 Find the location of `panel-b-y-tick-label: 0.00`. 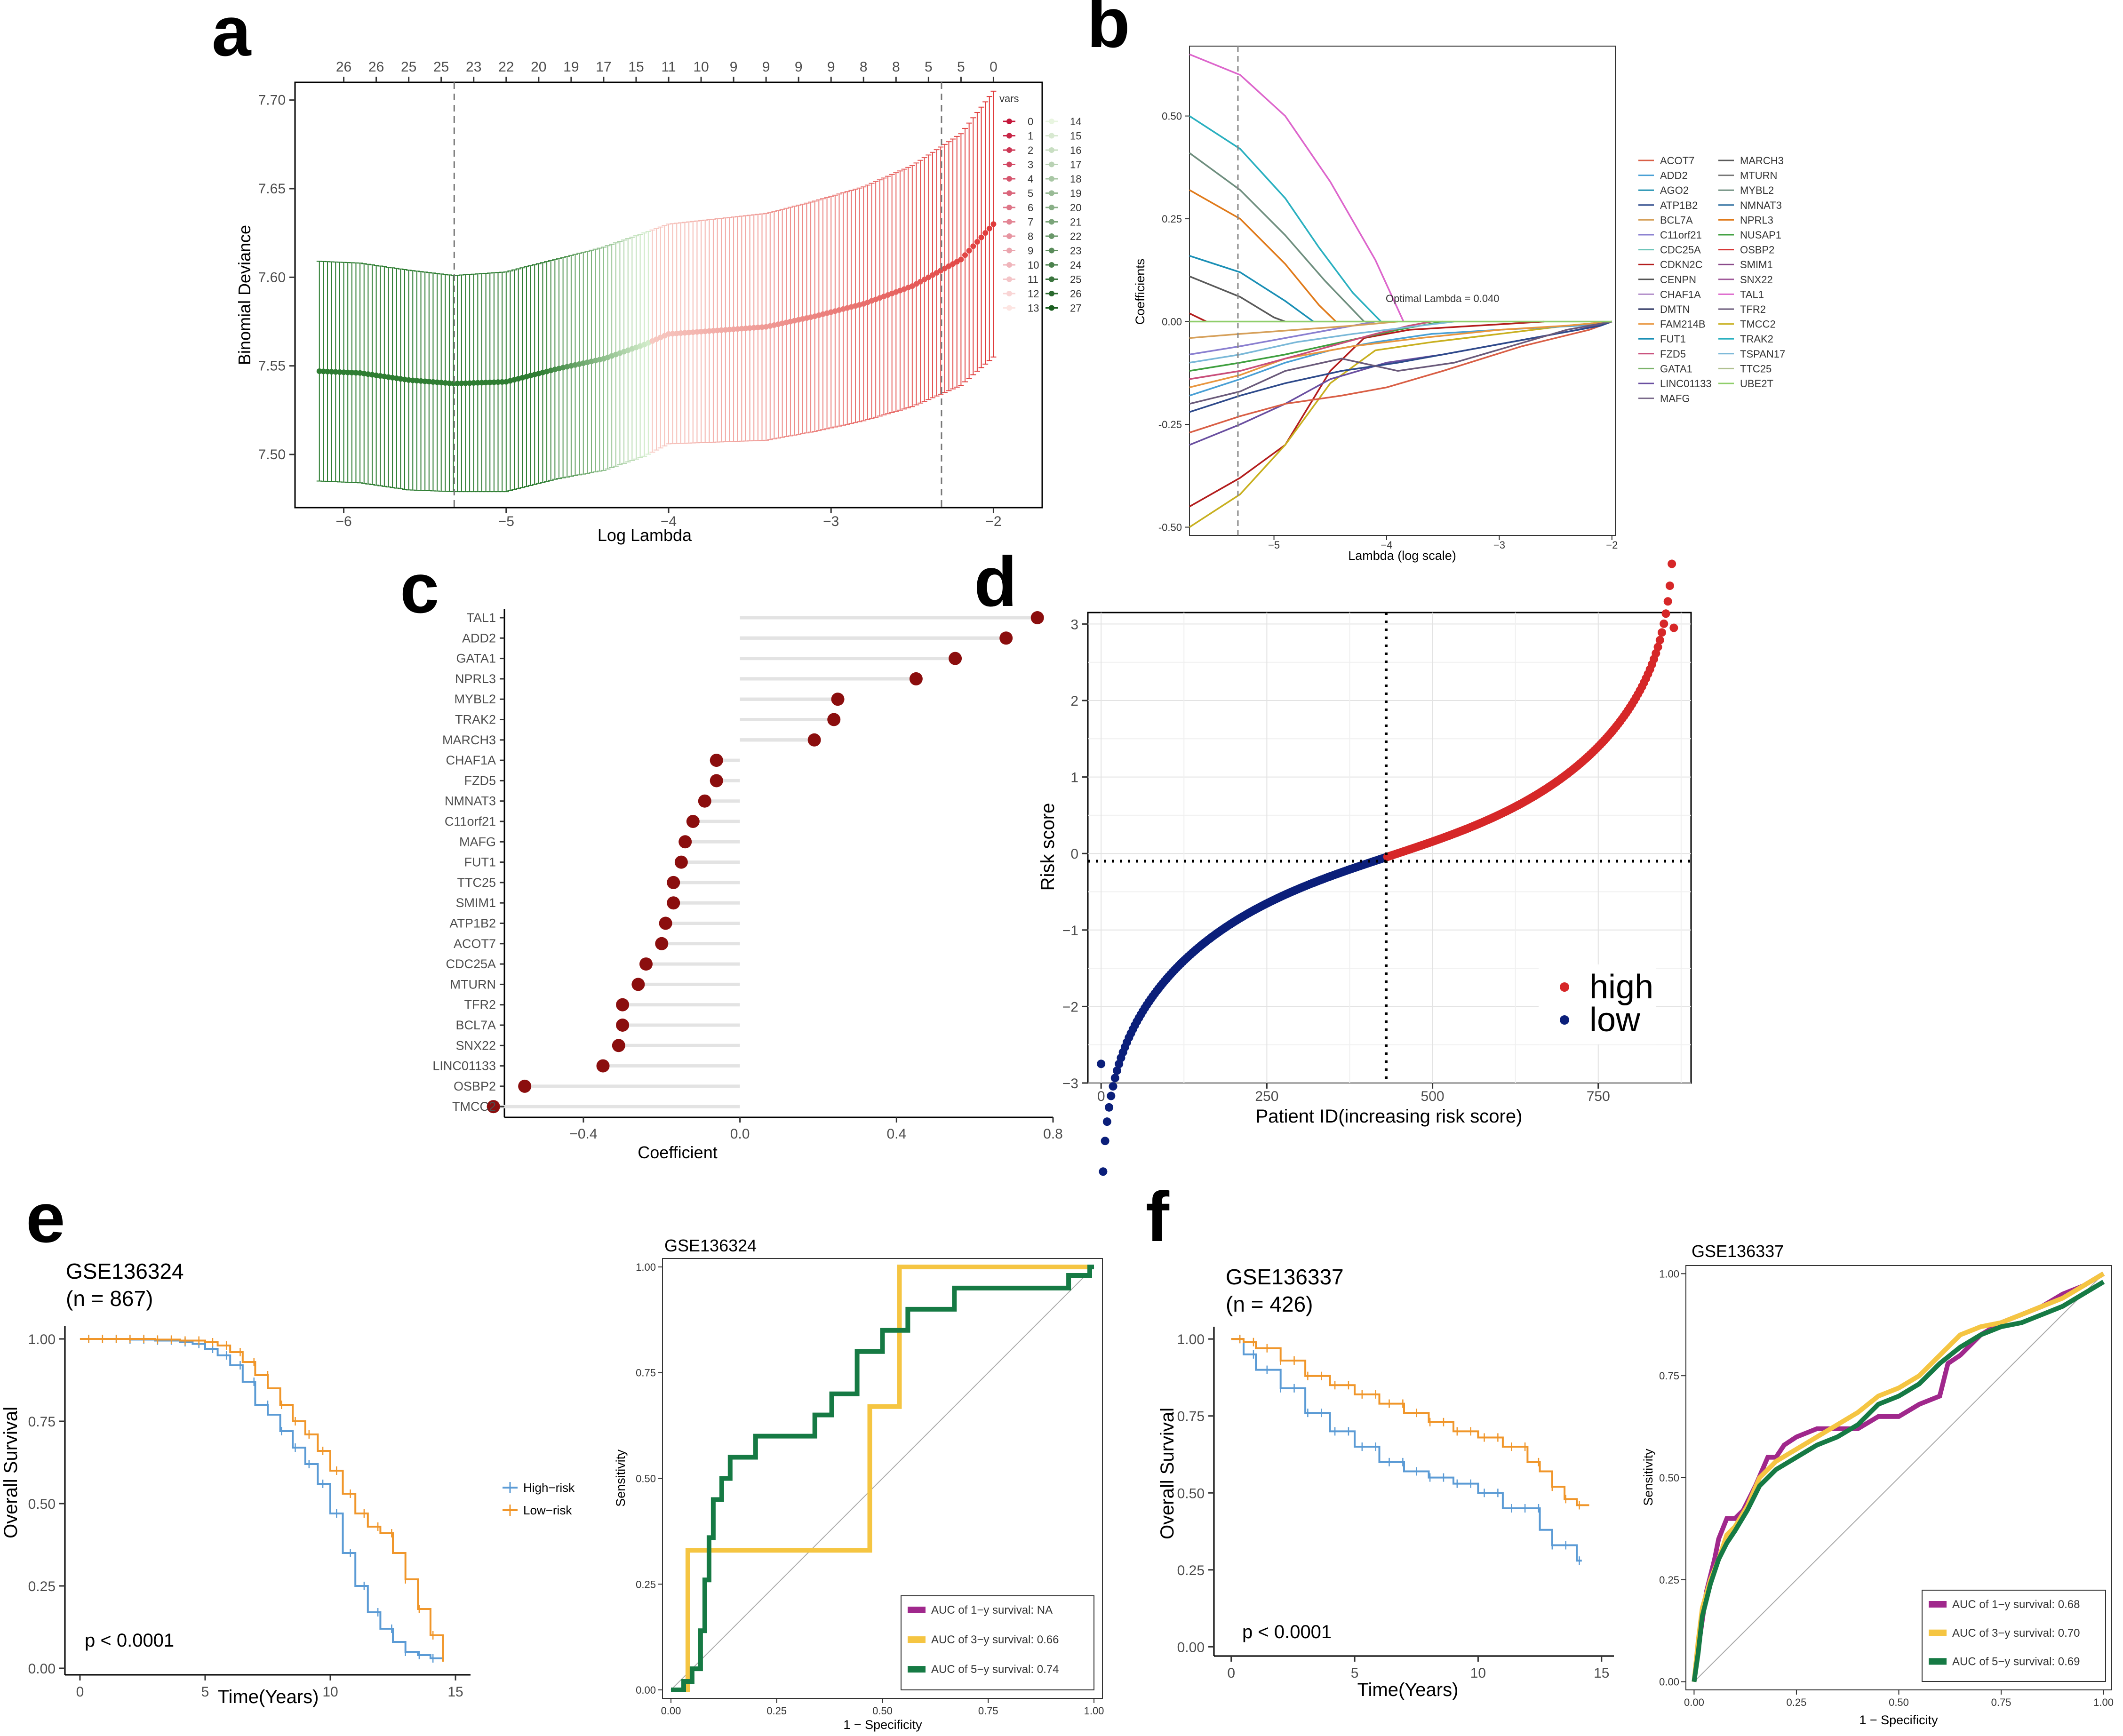

panel-b-y-tick-label: 0.00 is located at coordinates (1172, 322).